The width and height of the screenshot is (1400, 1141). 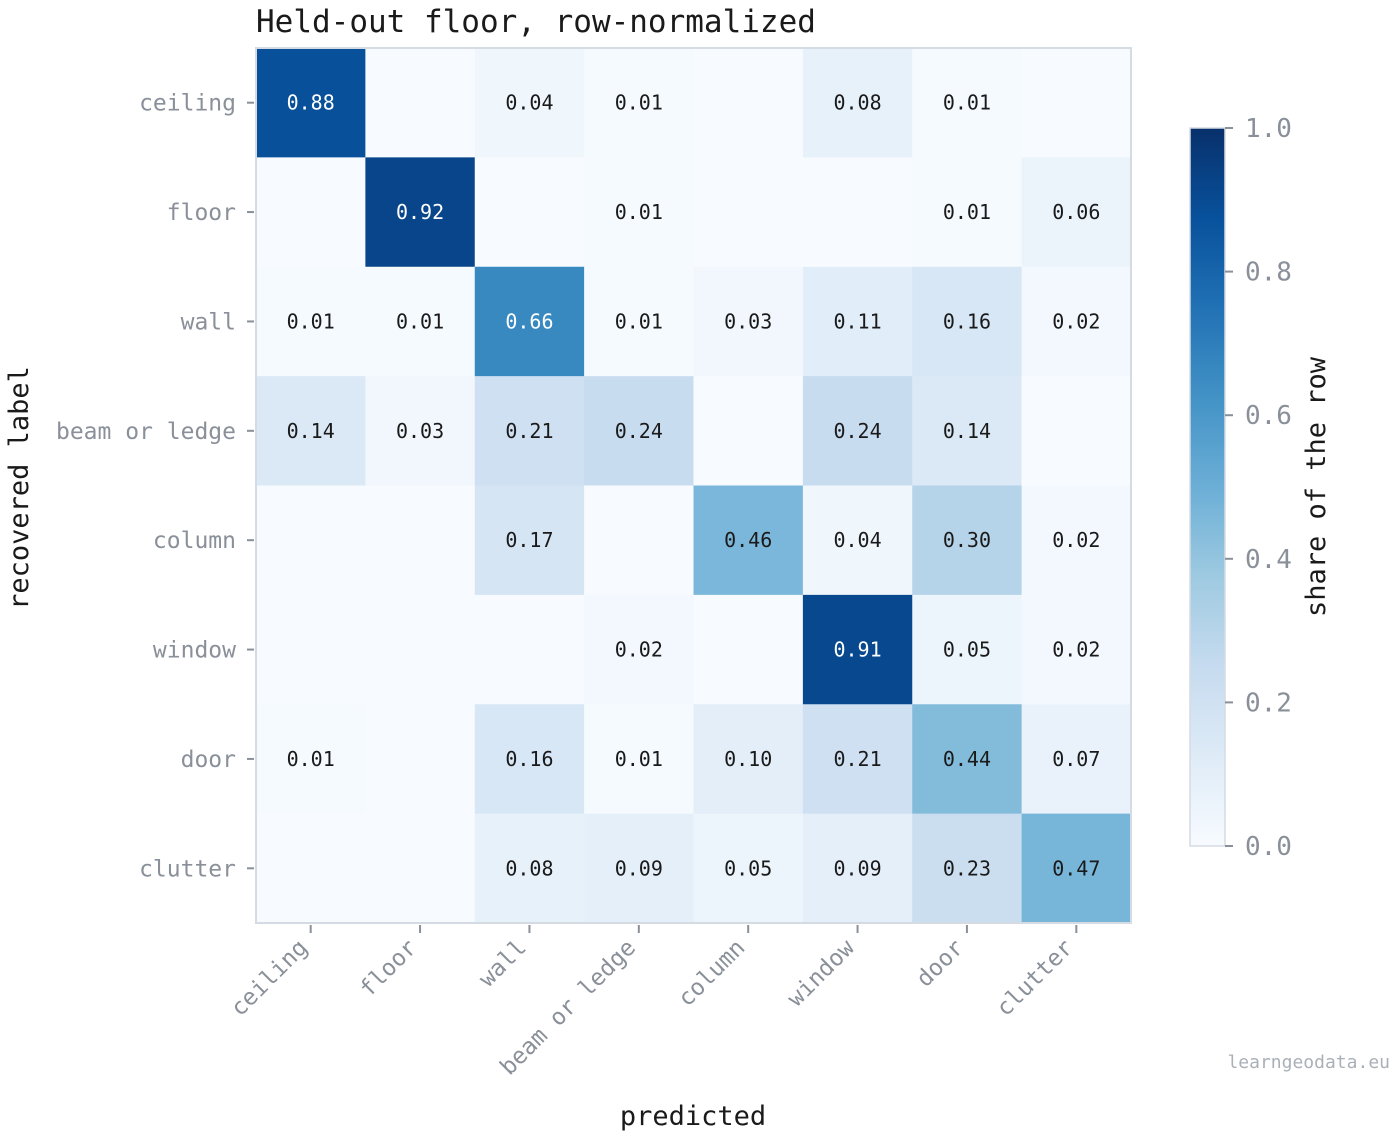 I want to click on cell-value-label: 0.23, so click(x=967, y=868).